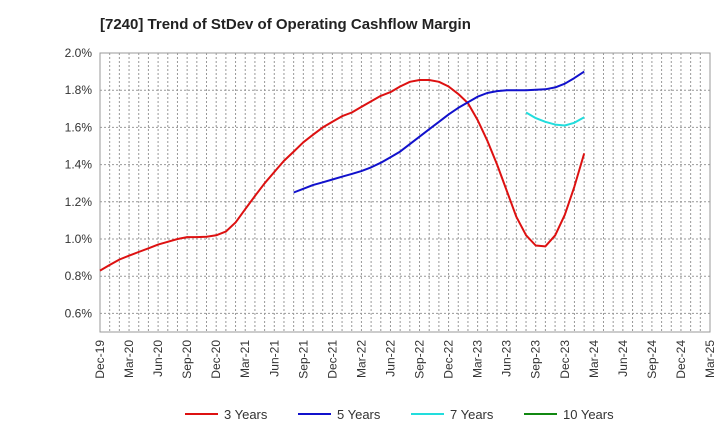 The image size is (720, 440). Describe the element at coordinates (420, 359) in the screenshot. I see `x-tick-label: Sep-22` at that location.